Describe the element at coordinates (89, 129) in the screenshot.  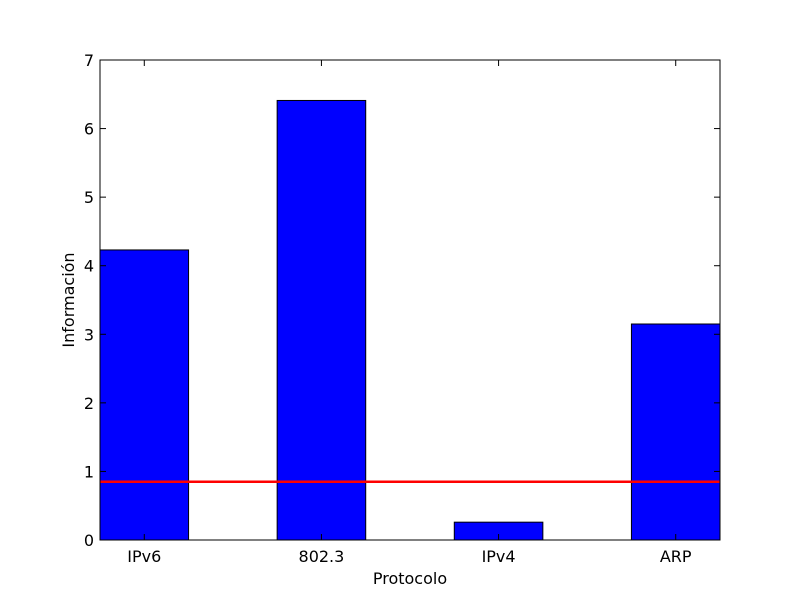
I see `y-tick-label: 6` at that location.